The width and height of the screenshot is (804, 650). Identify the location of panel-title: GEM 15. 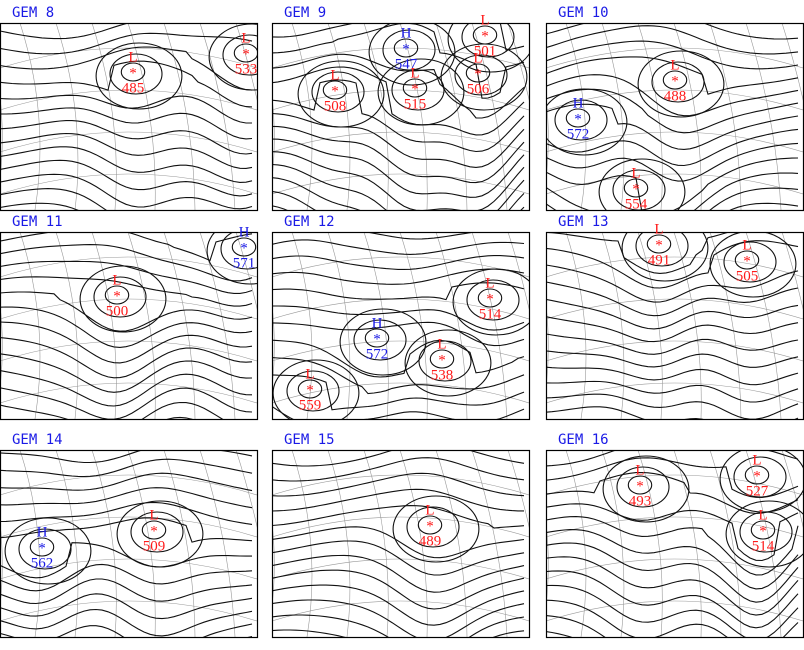
(309, 440).